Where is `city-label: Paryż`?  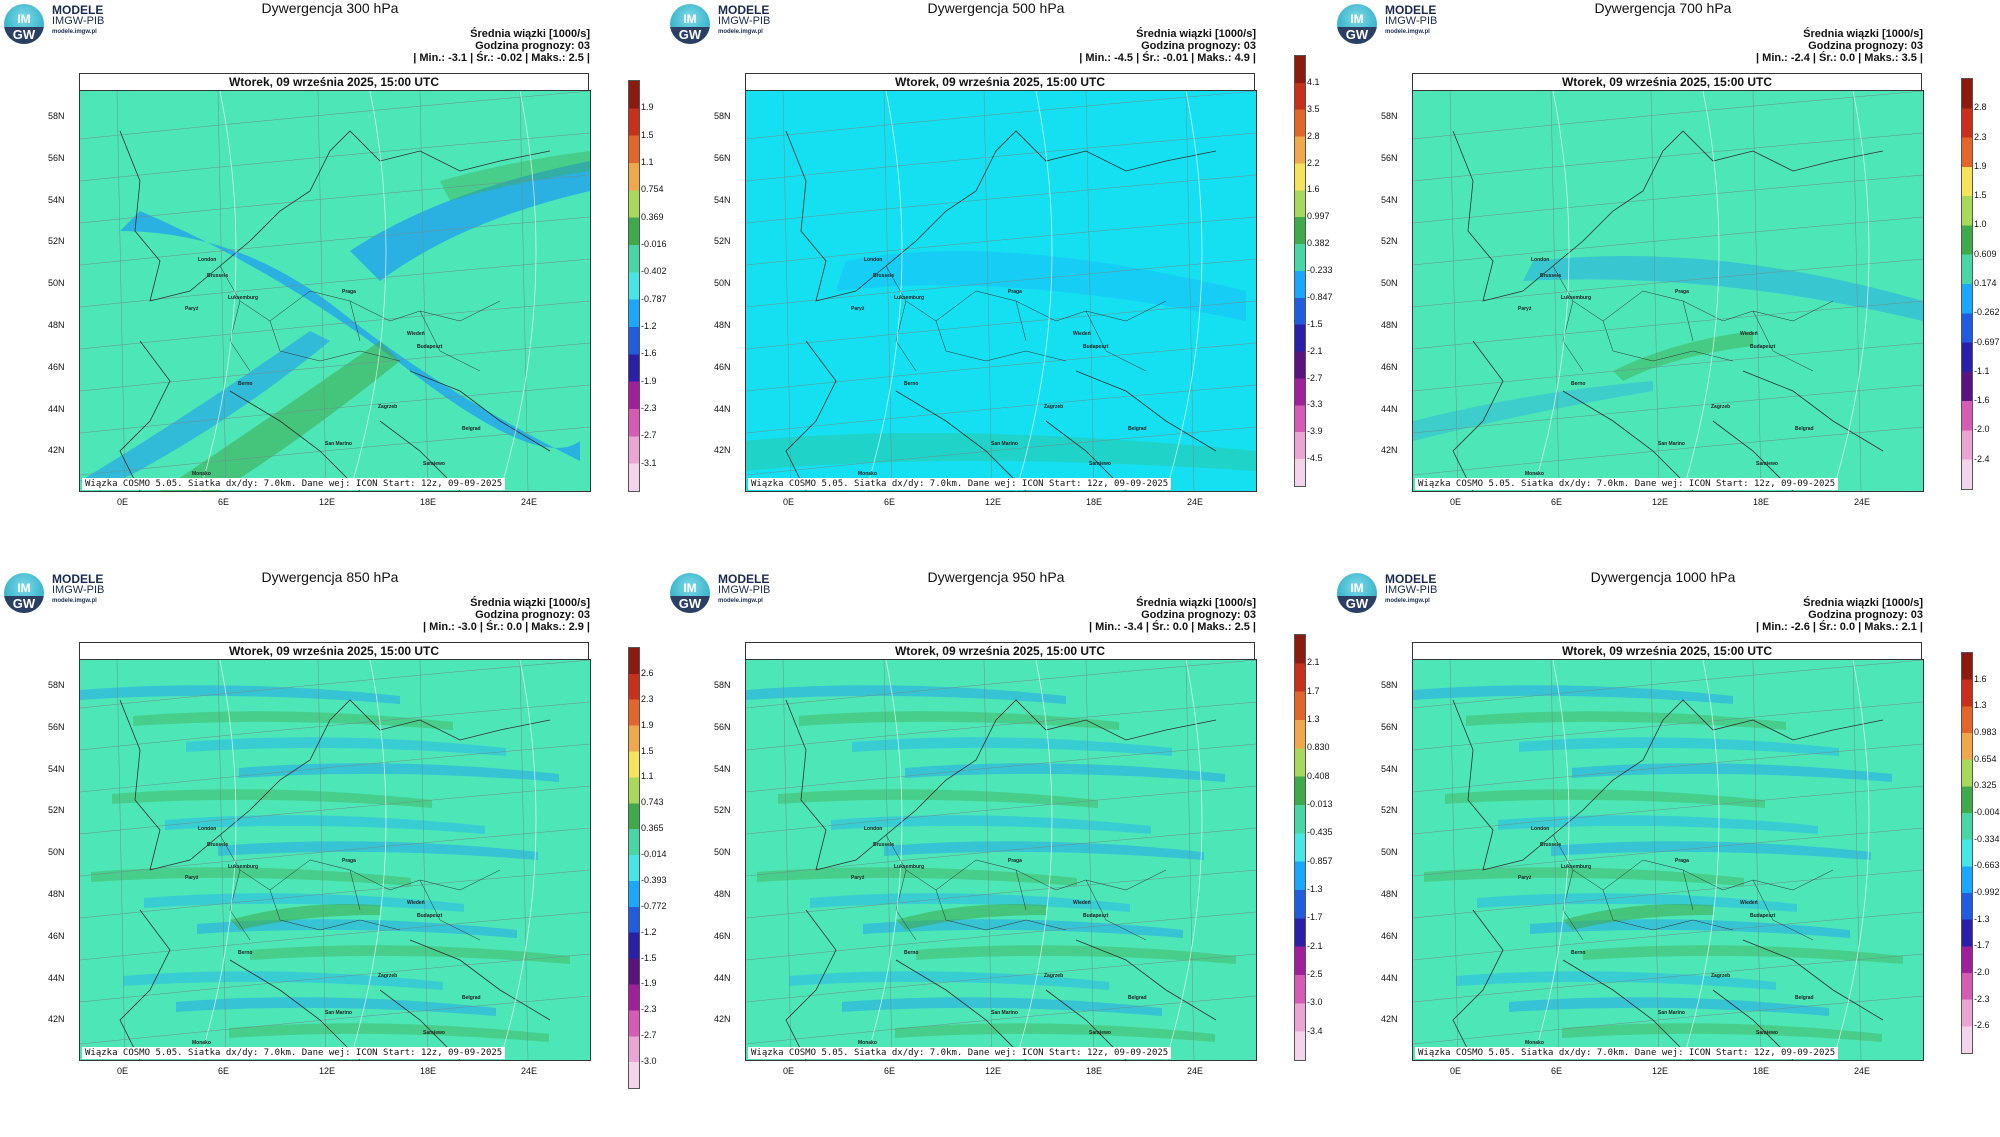
city-label: Paryż is located at coordinates (192, 878).